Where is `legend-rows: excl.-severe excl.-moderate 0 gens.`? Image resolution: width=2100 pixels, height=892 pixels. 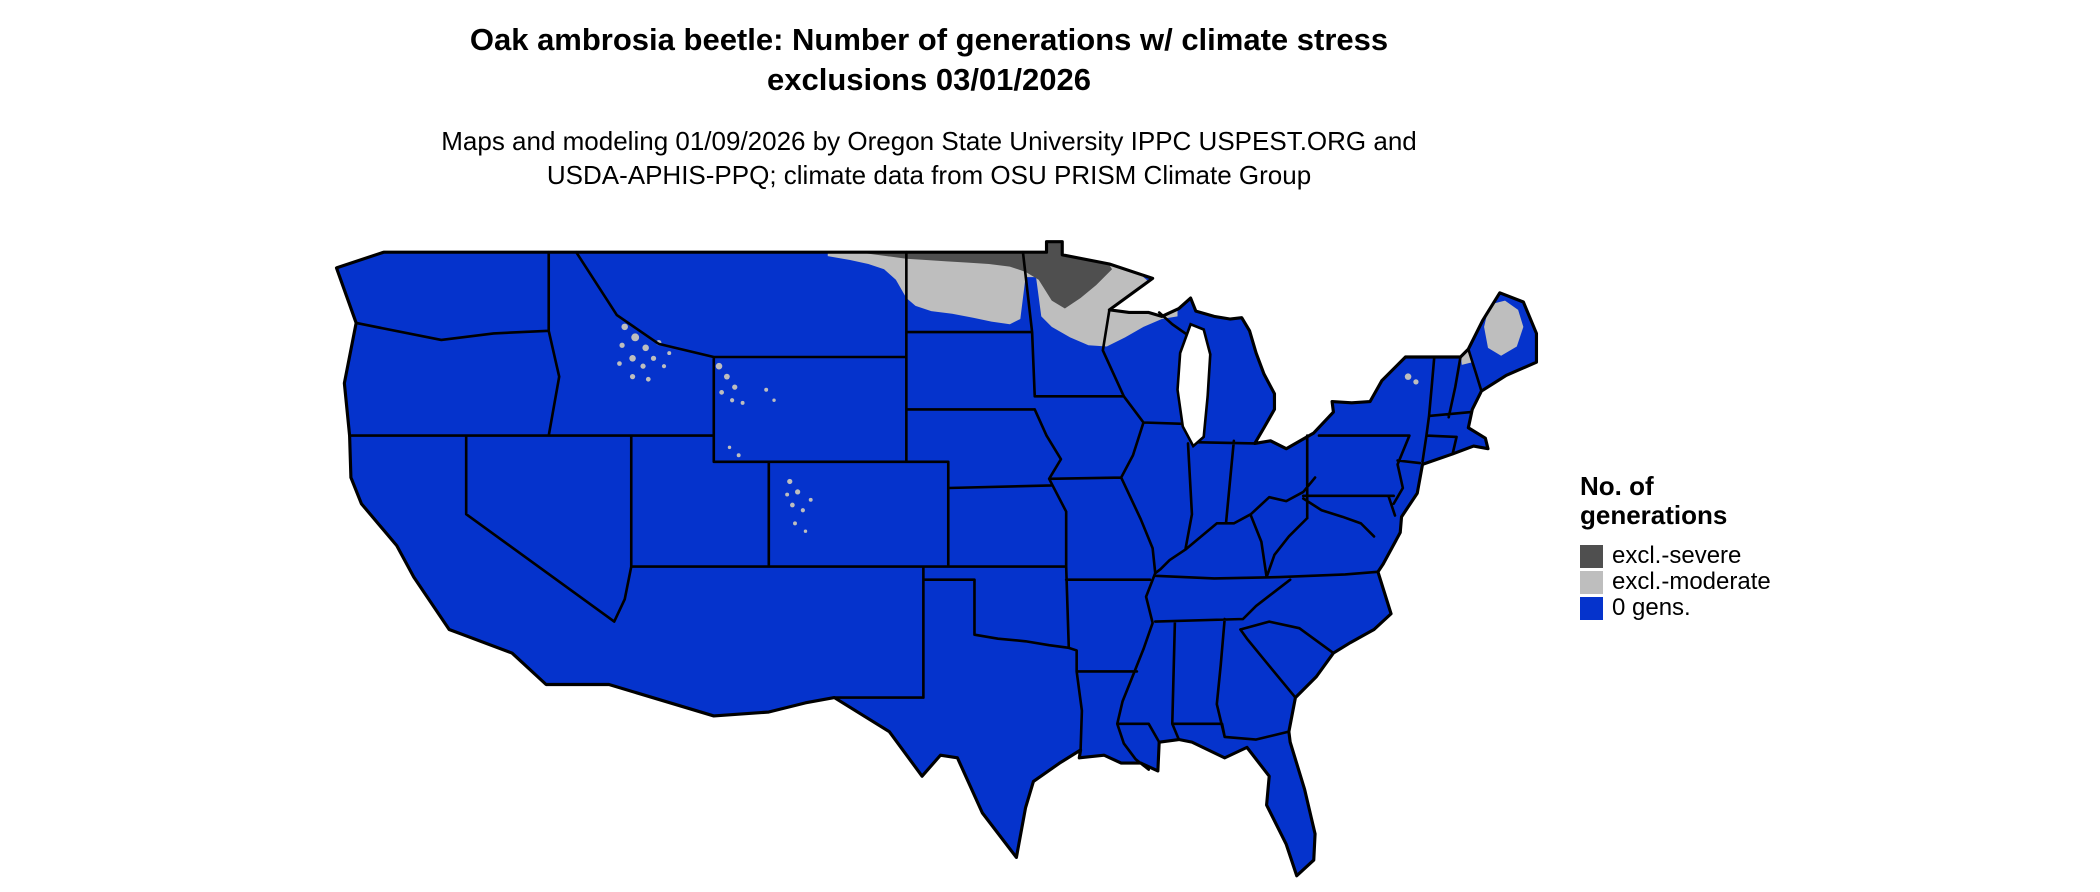 legend-rows: excl.-severe excl.-moderate 0 gens. is located at coordinates (1675, 582).